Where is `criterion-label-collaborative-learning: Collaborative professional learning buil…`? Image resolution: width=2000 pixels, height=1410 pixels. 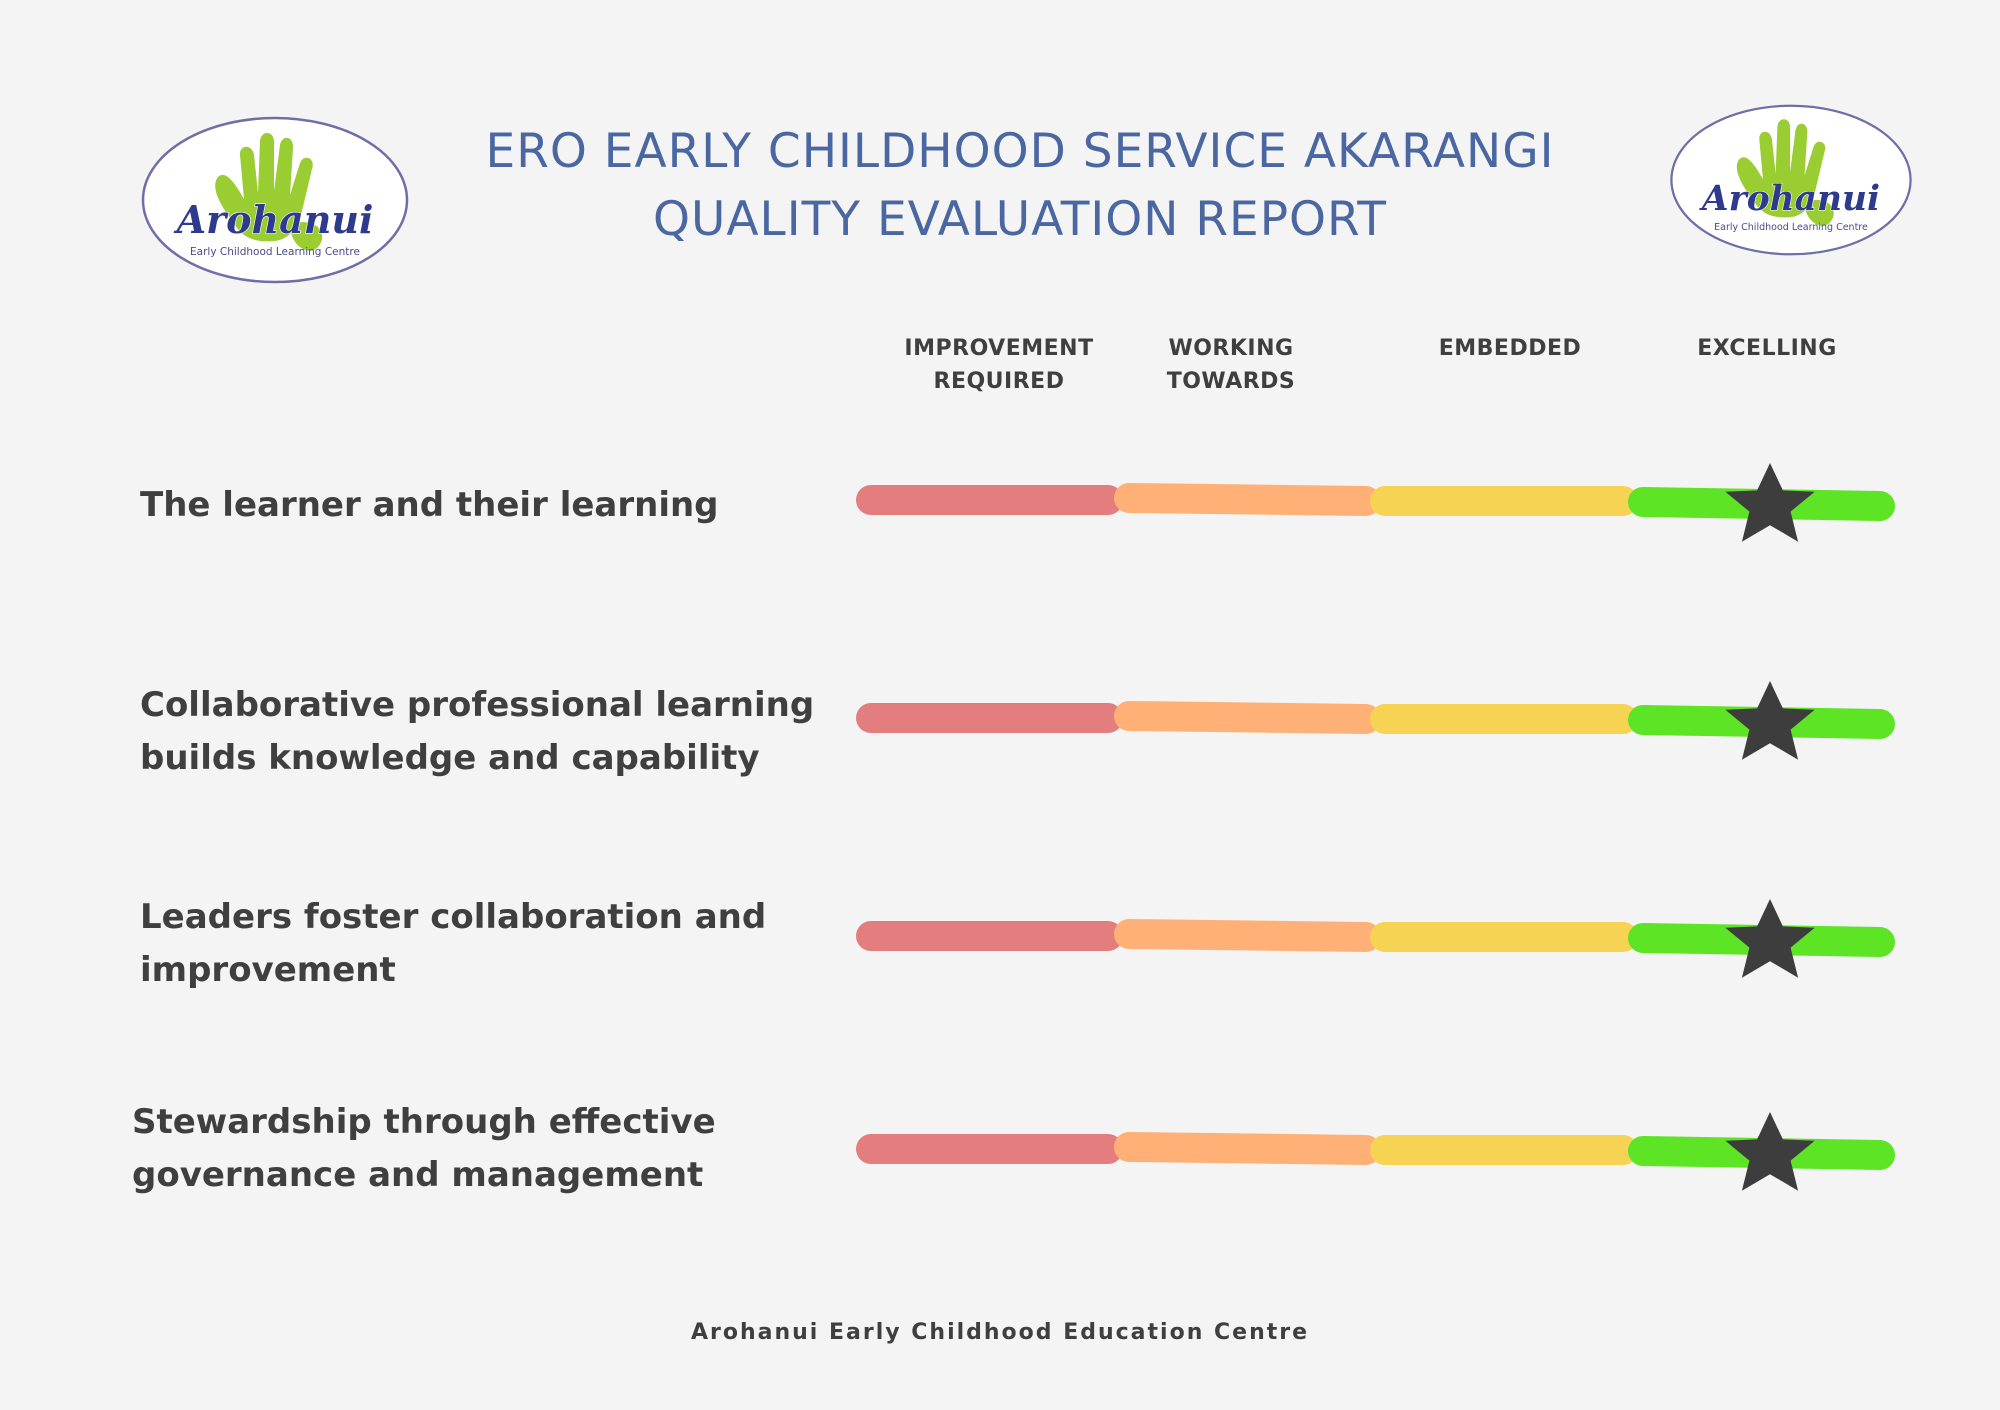 criterion-label-collaborative-learning: Collaborative professional learning buil… is located at coordinates (477, 731).